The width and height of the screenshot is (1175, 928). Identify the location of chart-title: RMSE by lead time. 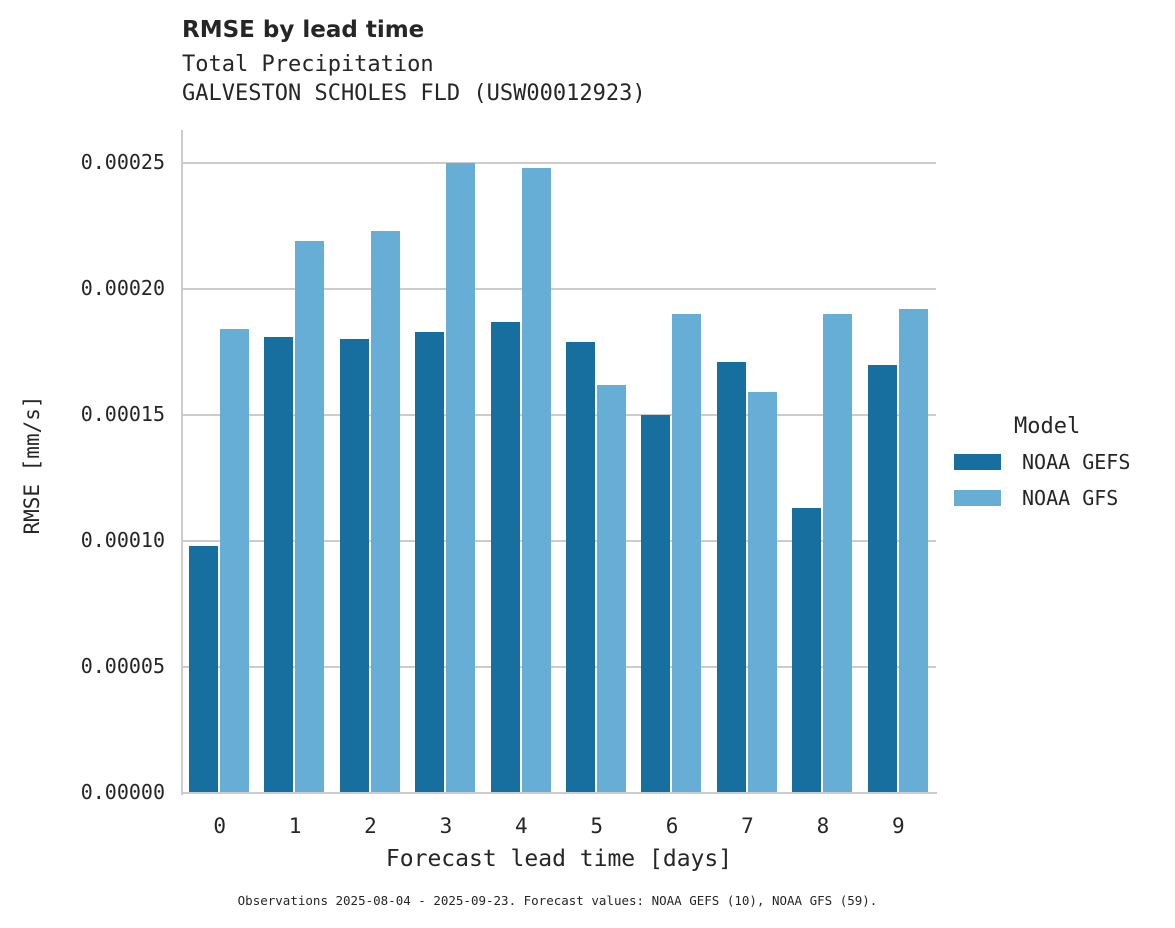
(303, 30).